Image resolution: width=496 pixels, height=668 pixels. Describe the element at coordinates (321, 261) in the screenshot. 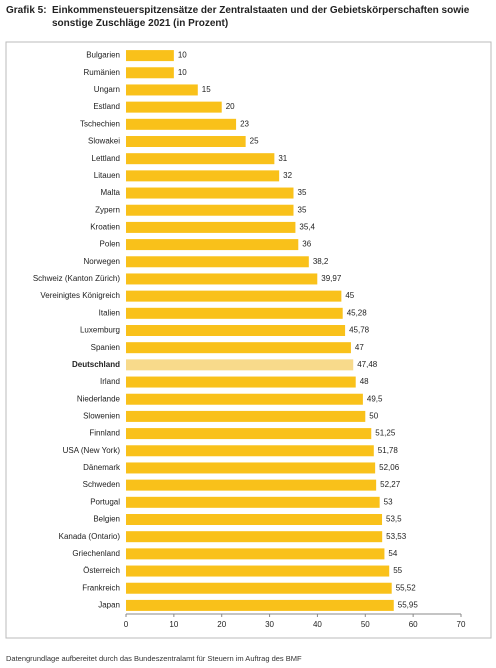

I see `value-label: 38,2` at that location.